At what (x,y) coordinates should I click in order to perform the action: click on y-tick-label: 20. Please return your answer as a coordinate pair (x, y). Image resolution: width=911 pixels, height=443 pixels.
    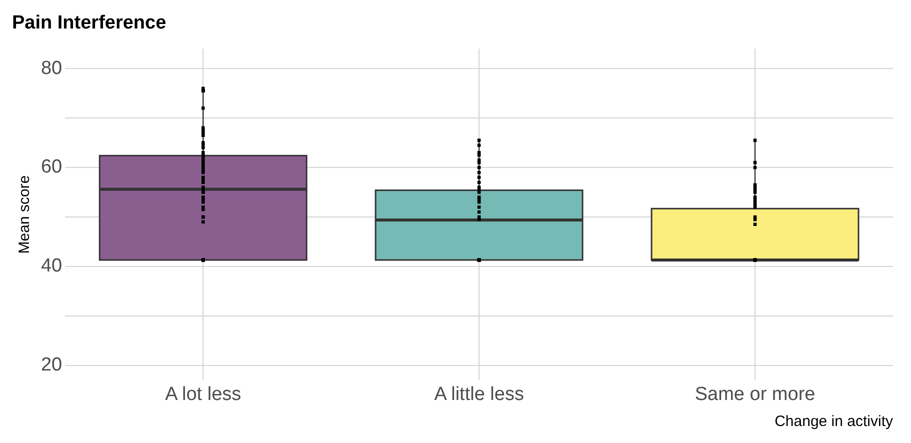
    Looking at the image, I should click on (51, 365).